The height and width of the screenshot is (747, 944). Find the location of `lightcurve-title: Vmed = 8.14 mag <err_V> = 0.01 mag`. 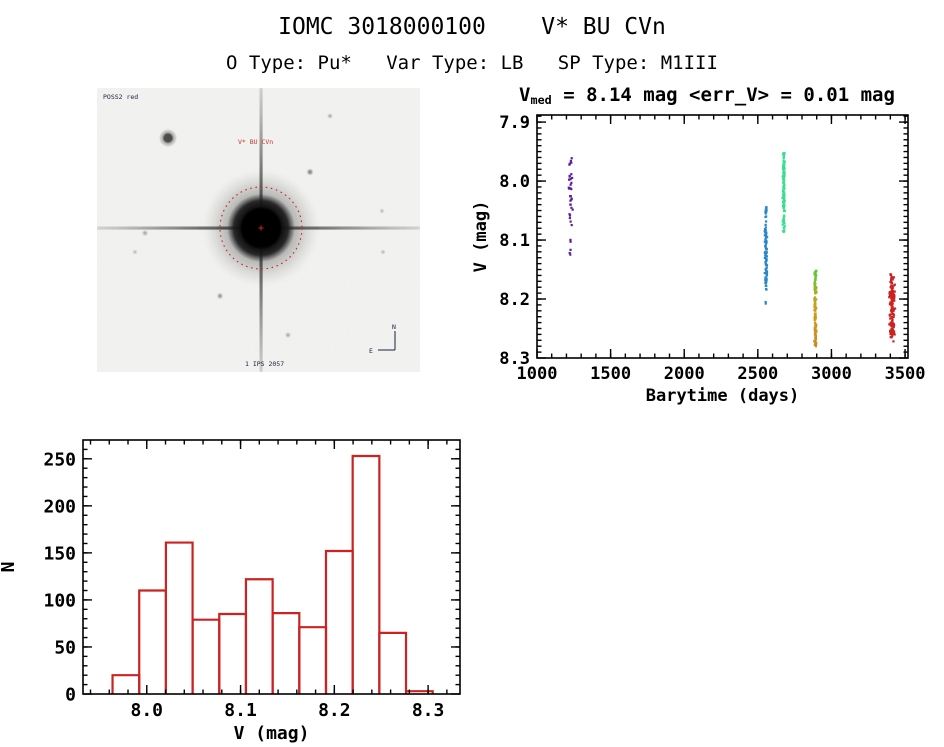

lightcurve-title: Vmed = 8.14 mag <err_V> = 0.01 mag is located at coordinates (707, 95).